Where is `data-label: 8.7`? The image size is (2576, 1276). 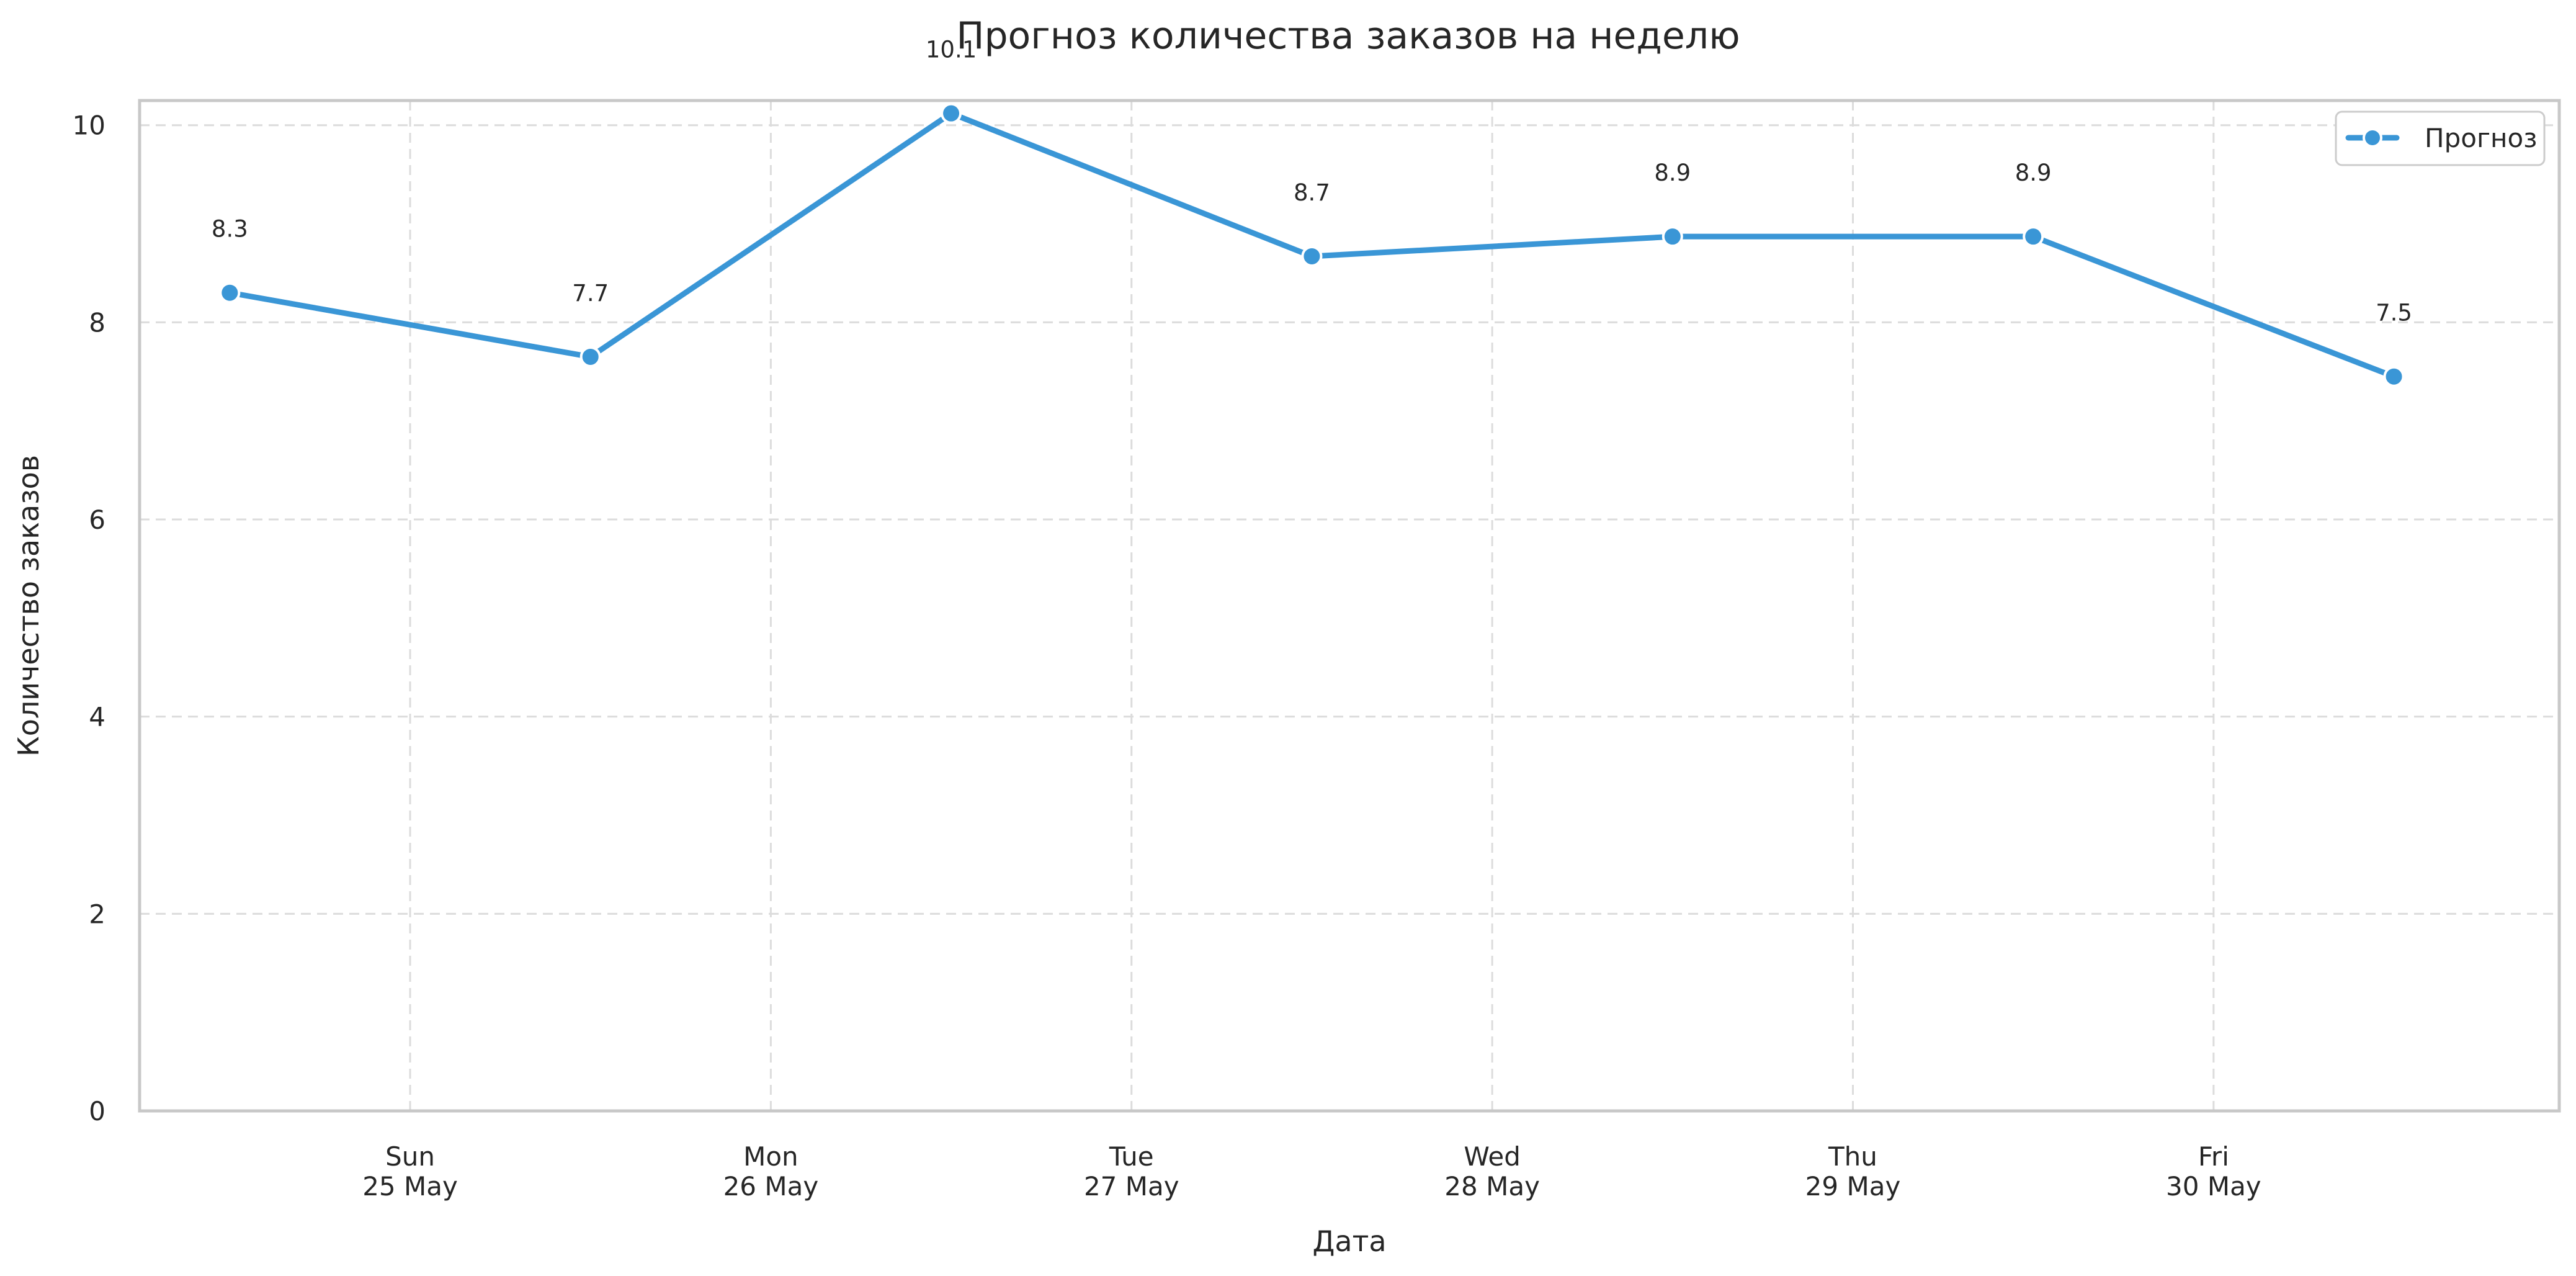 data-label: 8.7 is located at coordinates (1312, 192).